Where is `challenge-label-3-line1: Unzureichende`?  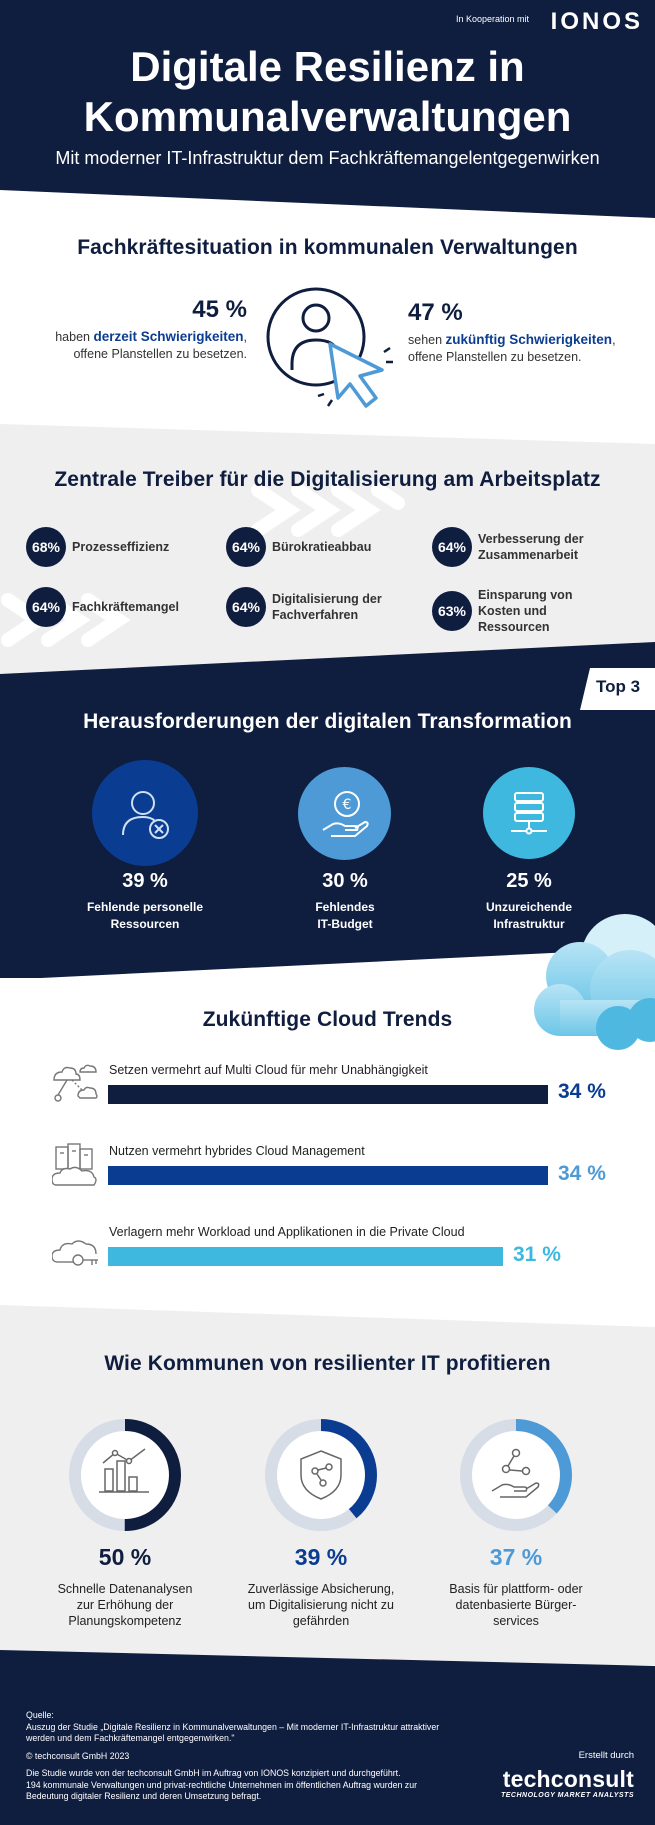 challenge-label-3-line1: Unzureichende is located at coordinates (528, 907).